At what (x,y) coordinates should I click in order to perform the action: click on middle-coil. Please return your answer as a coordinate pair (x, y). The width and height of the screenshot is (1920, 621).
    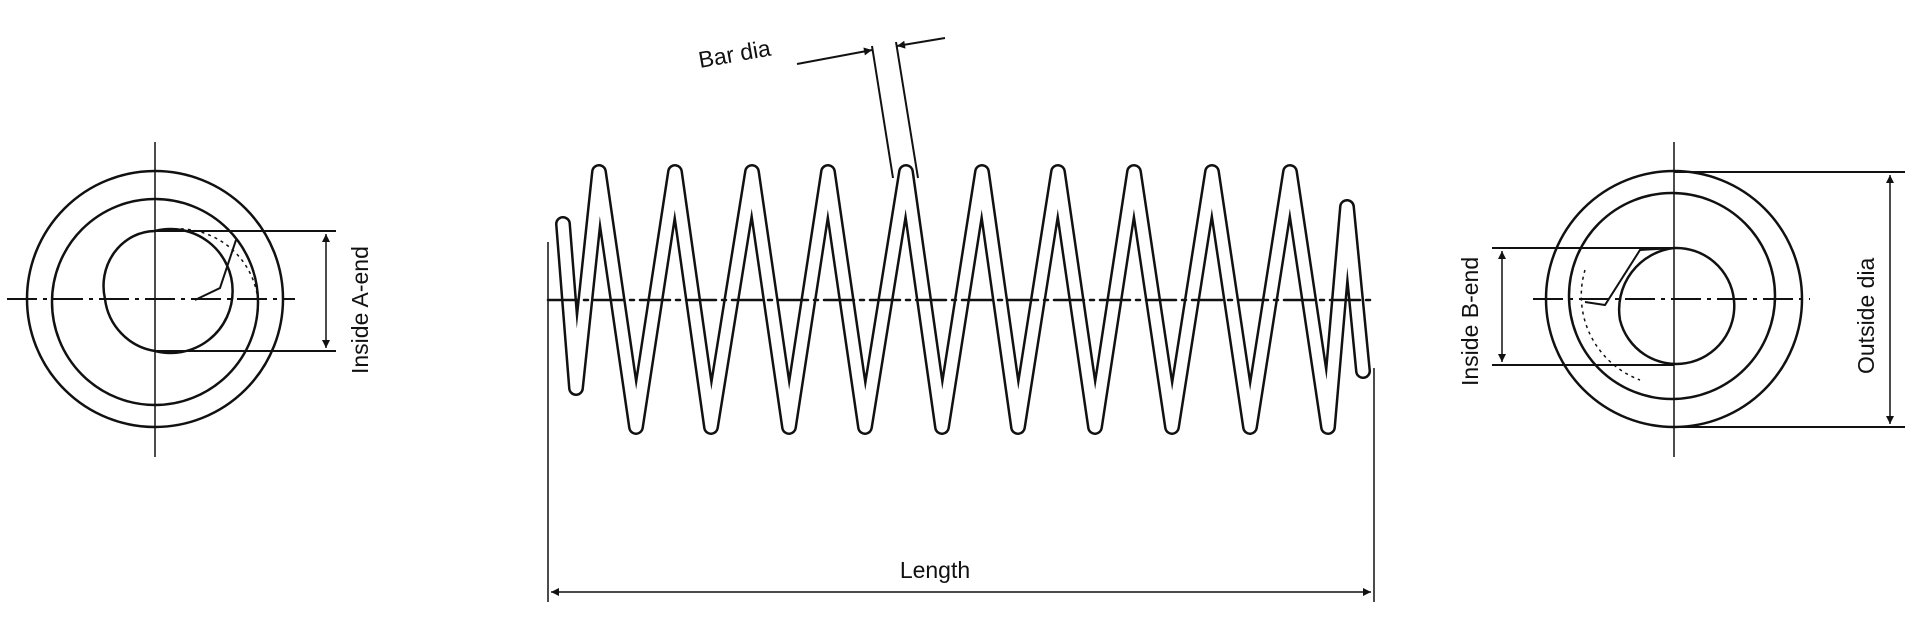
    Looking at the image, I should click on (1672, 296).